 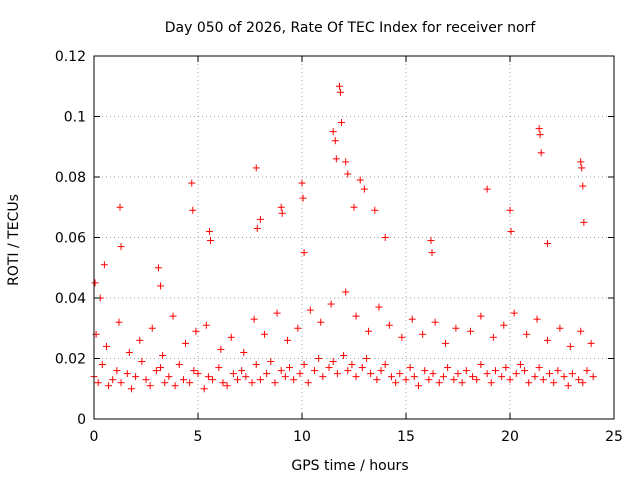 I want to click on y-tick-label: 0.06, so click(x=70, y=239).